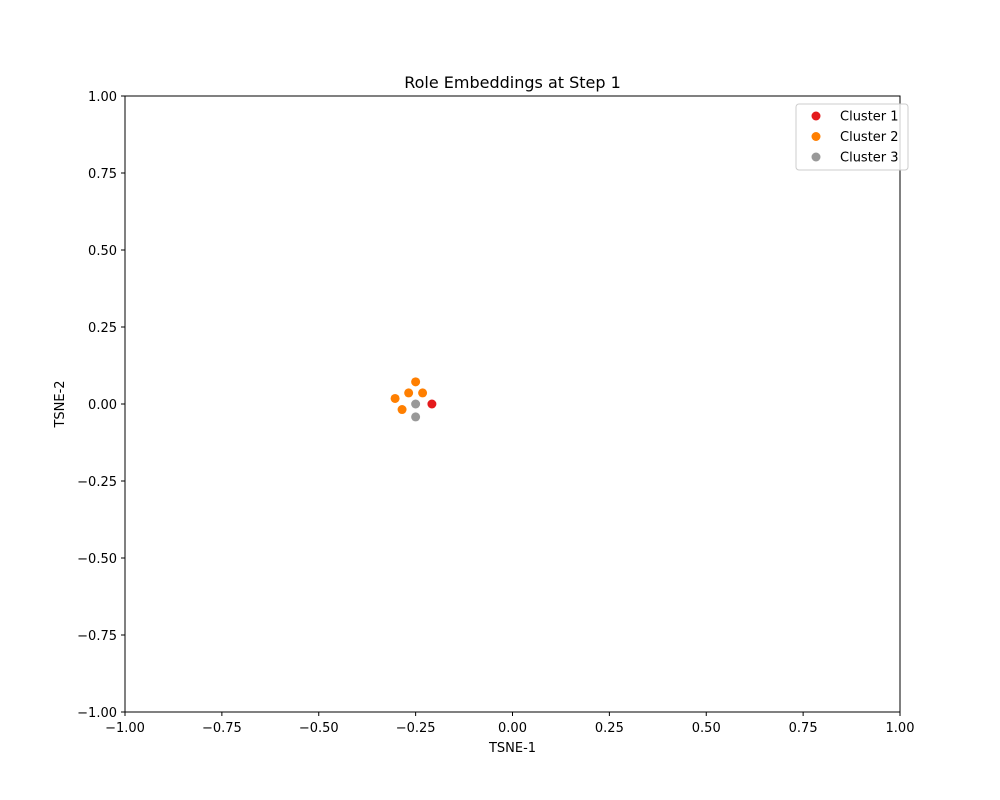 This screenshot has width=1000, height=800. Describe the element at coordinates (97, 713) in the screenshot. I see `y-tick-label: −1.00` at that location.